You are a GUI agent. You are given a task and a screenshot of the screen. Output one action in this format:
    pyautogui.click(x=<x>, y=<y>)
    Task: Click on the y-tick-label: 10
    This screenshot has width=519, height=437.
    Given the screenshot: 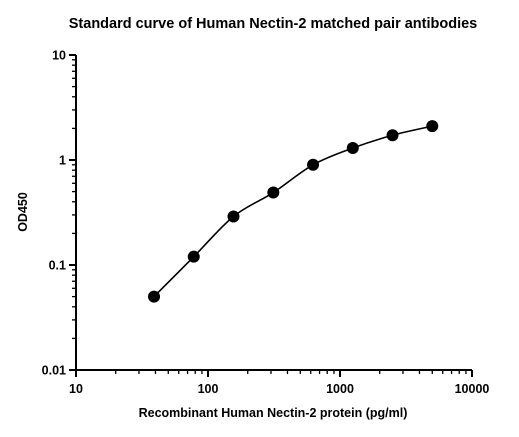 What is the action you would take?
    pyautogui.click(x=59, y=56)
    